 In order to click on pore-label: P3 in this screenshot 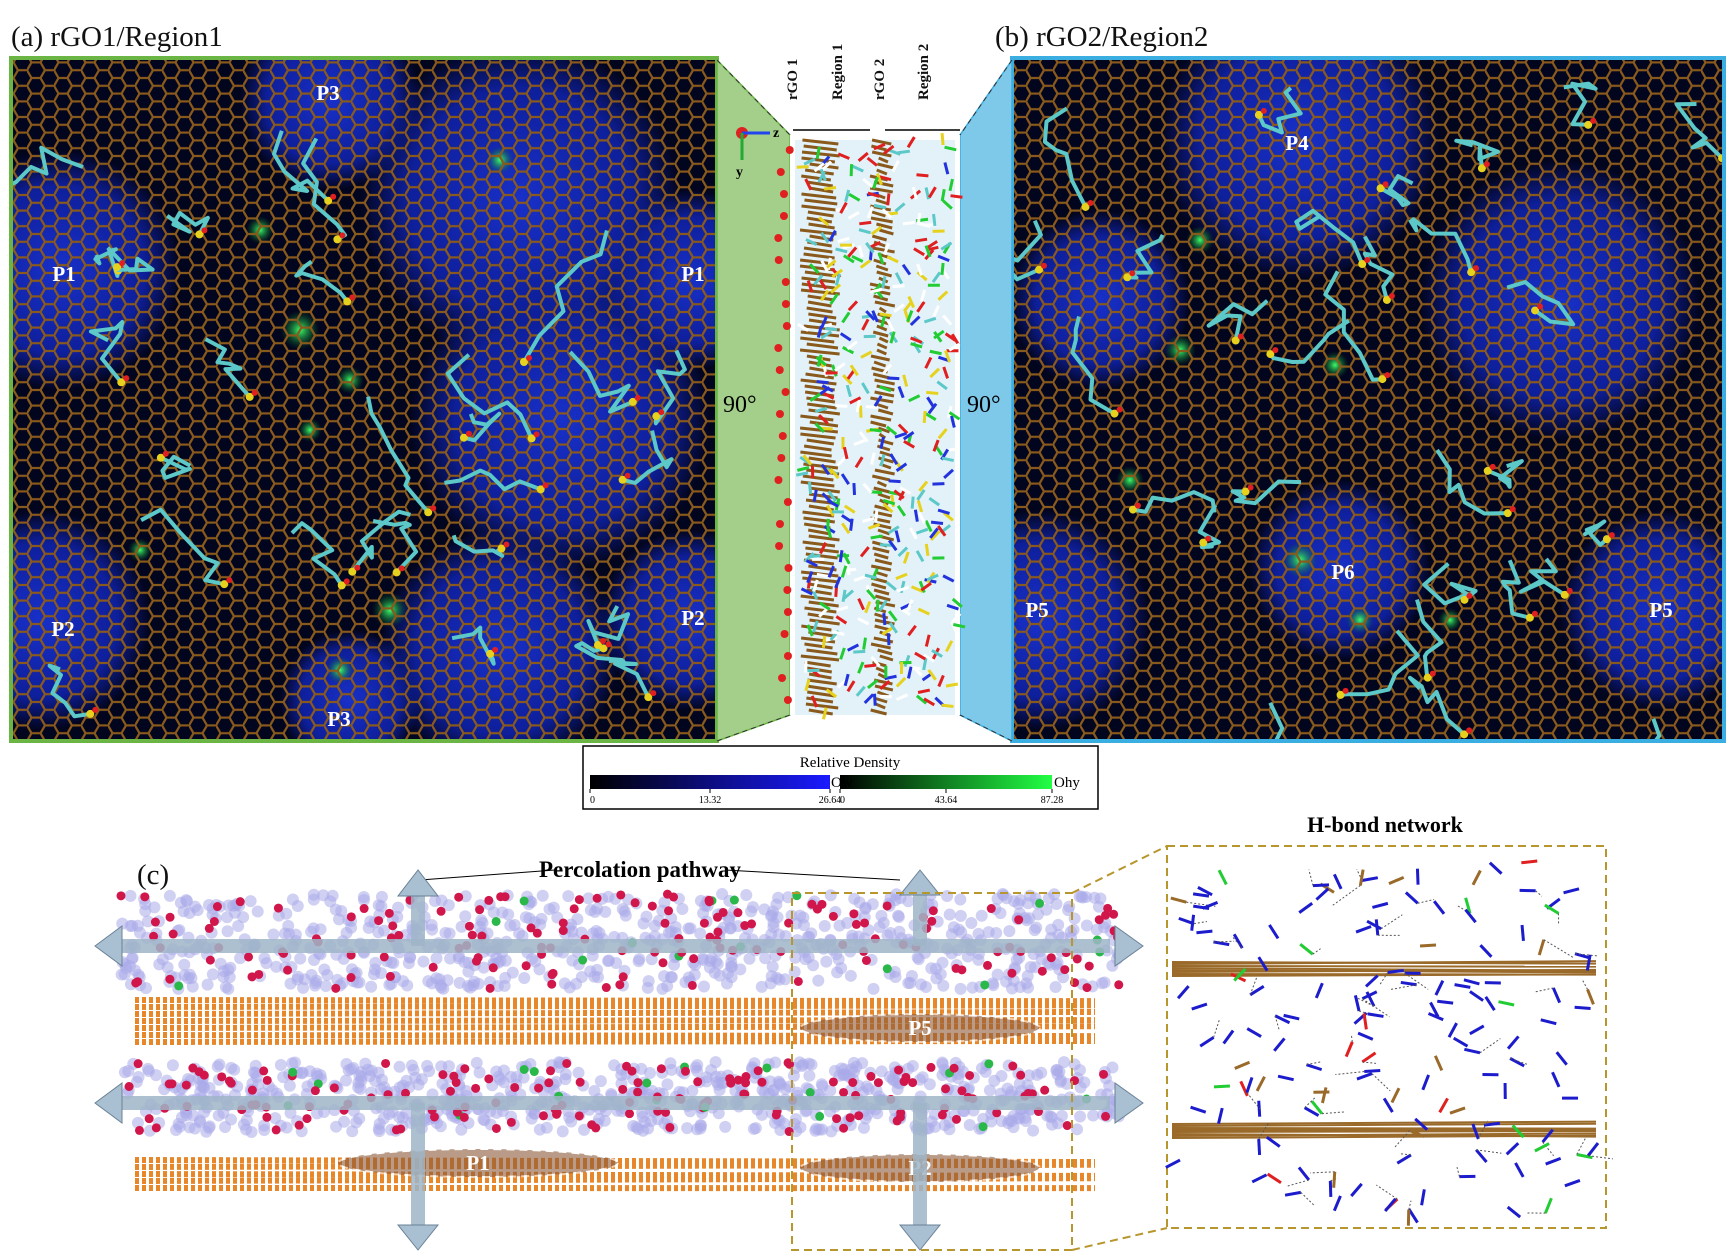, I will do `click(327, 93)`.